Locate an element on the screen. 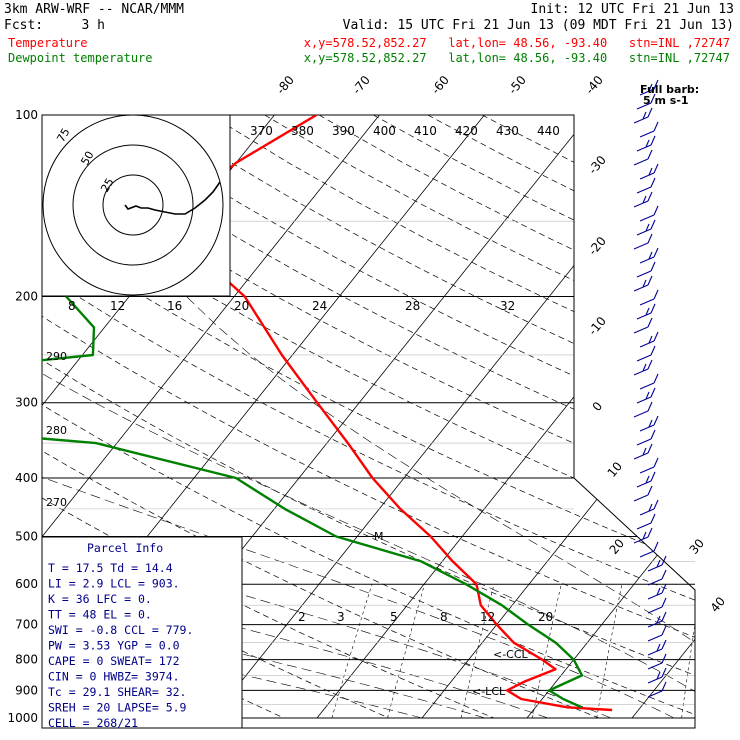  isotherm-label: -20 is located at coordinates (597, 246).